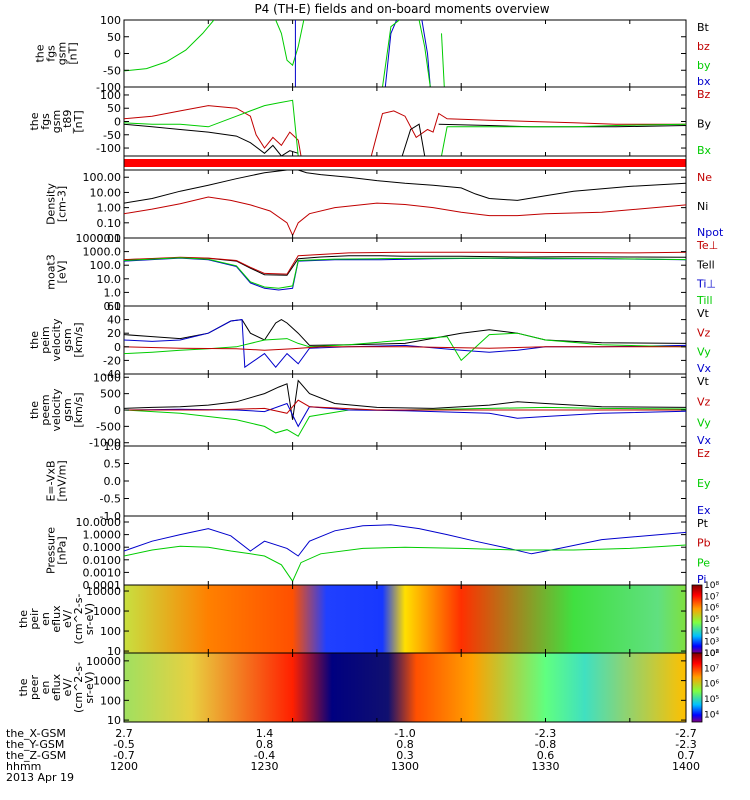  What do you see at coordinates (405, 406) in the screenshot?
I see `series-line-red` at bounding box center [405, 406].